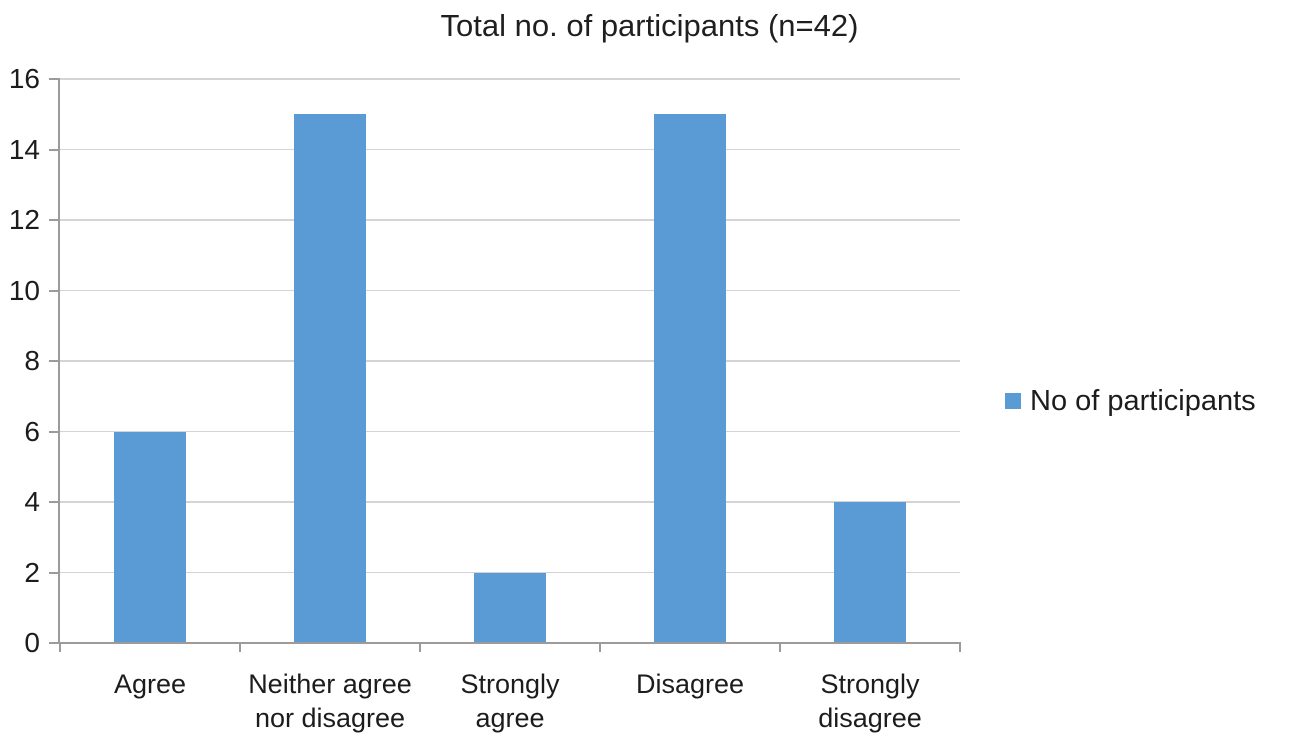  Describe the element at coordinates (150, 537) in the screenshot. I see `bar-agree` at that location.